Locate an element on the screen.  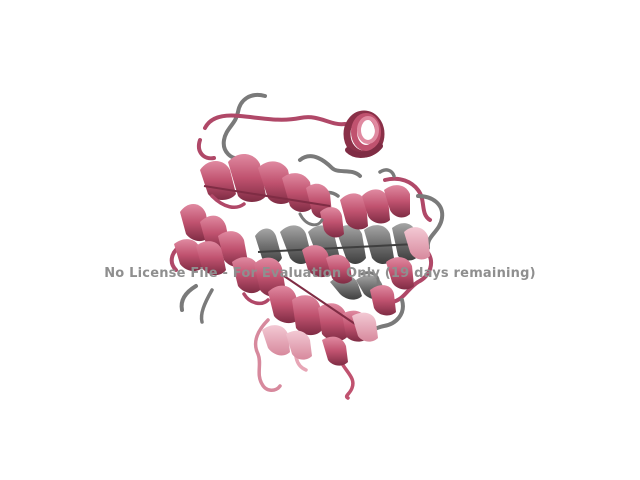
helix-top-right is located at coordinates (364, 134).